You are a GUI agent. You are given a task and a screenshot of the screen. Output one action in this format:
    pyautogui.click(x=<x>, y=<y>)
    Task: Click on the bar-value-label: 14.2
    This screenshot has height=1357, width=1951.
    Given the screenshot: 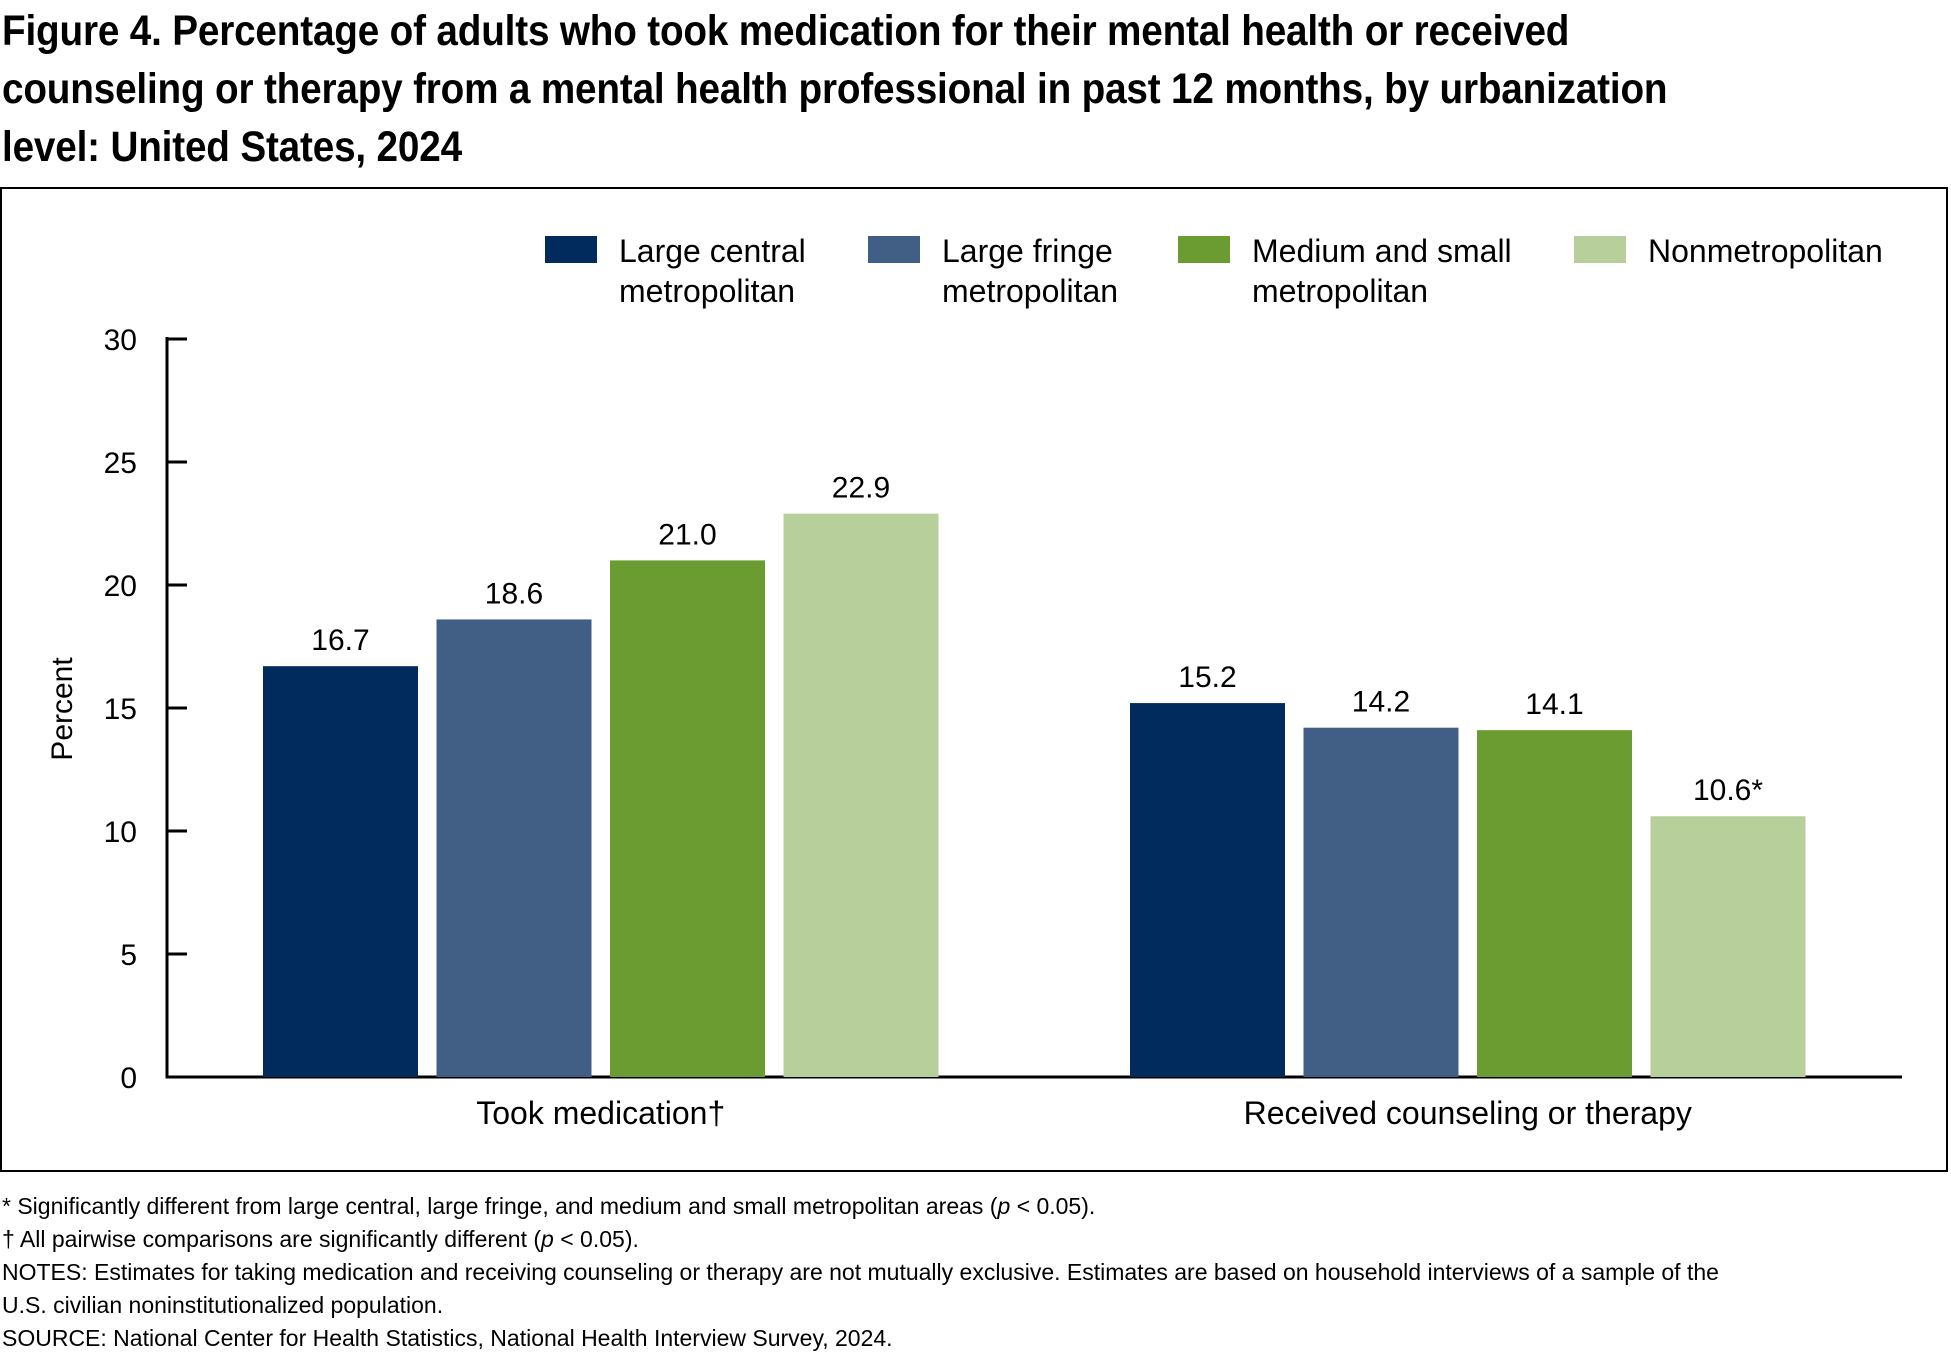 What is the action you would take?
    pyautogui.click(x=1381, y=702)
    